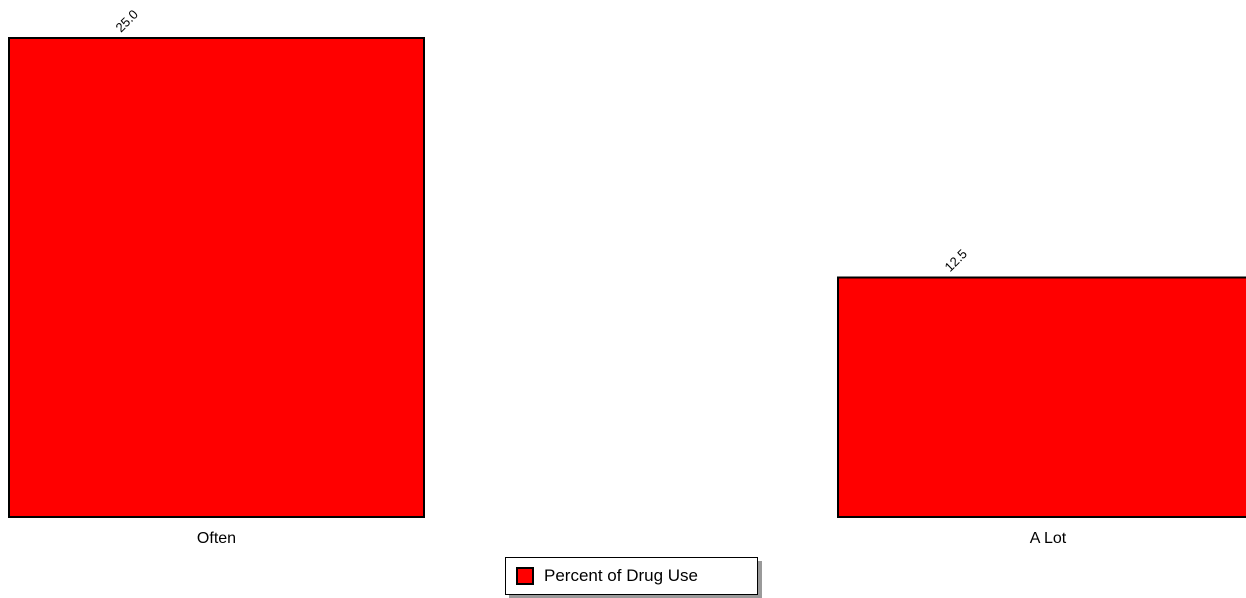 The image size is (1246, 598). What do you see at coordinates (1048, 538) in the screenshot?
I see `category-label: A Lot` at bounding box center [1048, 538].